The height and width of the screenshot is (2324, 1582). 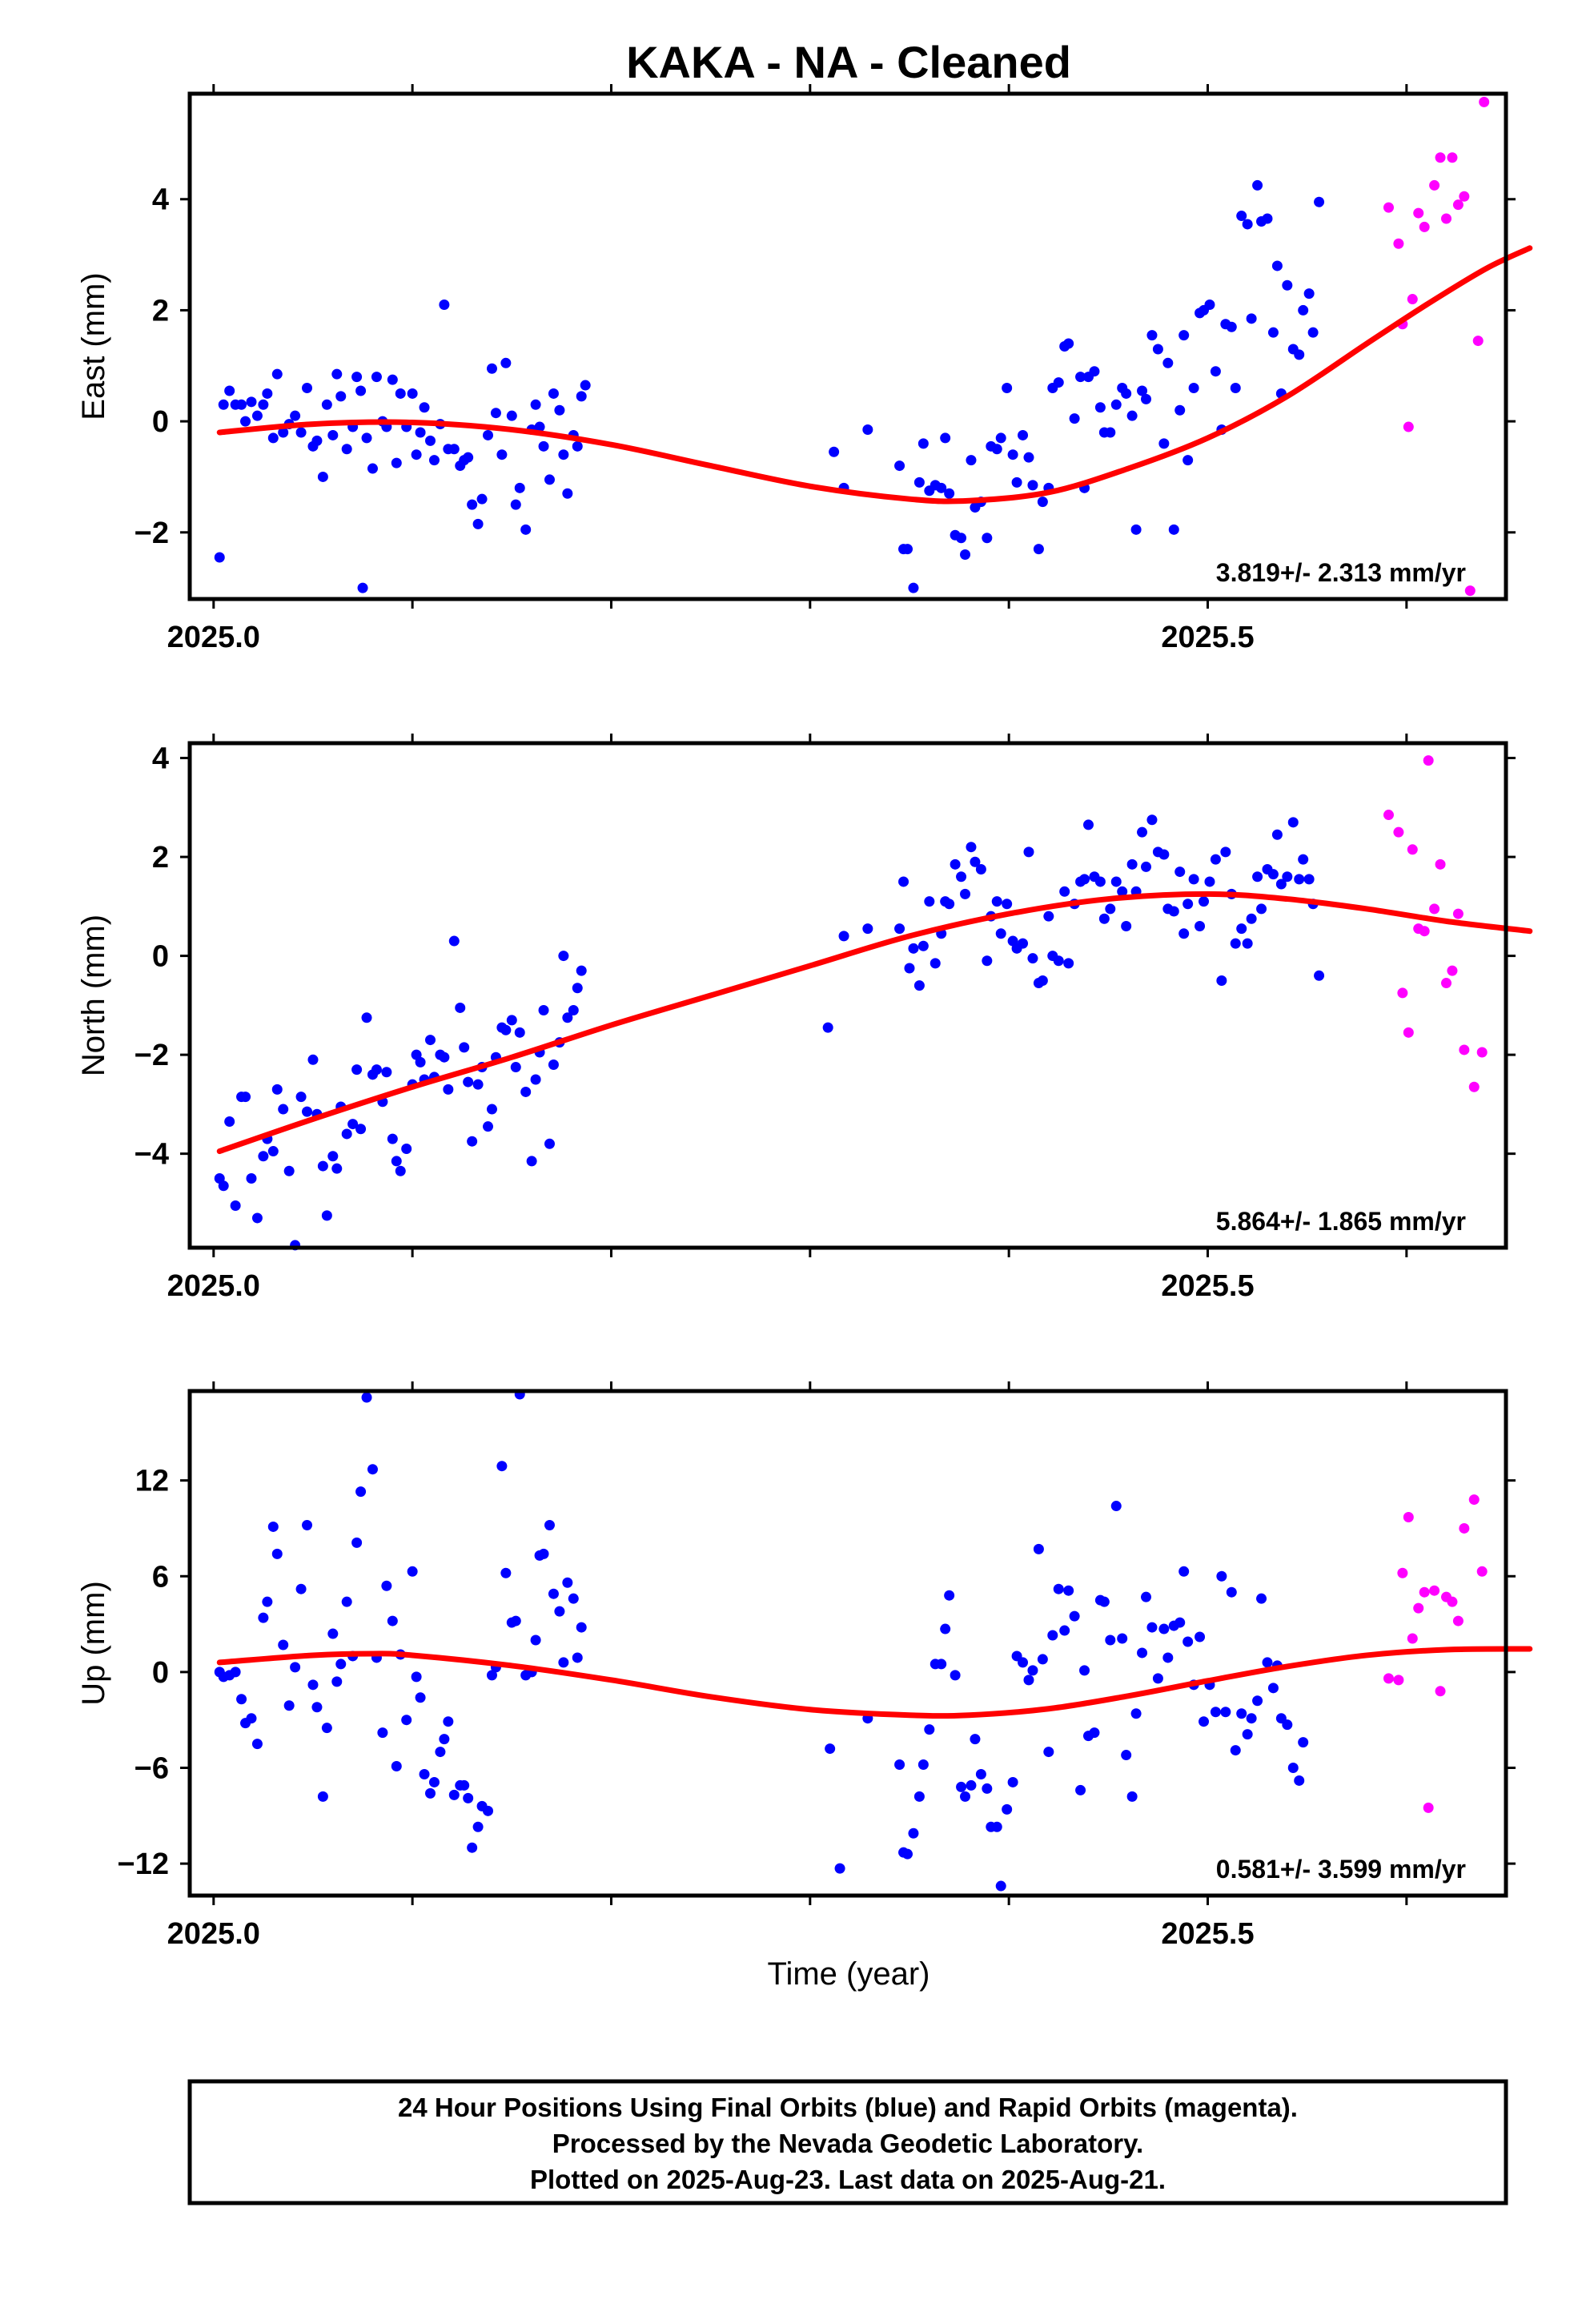 What do you see at coordinates (161, 1673) in the screenshot?
I see `y-tick-label: 0` at bounding box center [161, 1673].